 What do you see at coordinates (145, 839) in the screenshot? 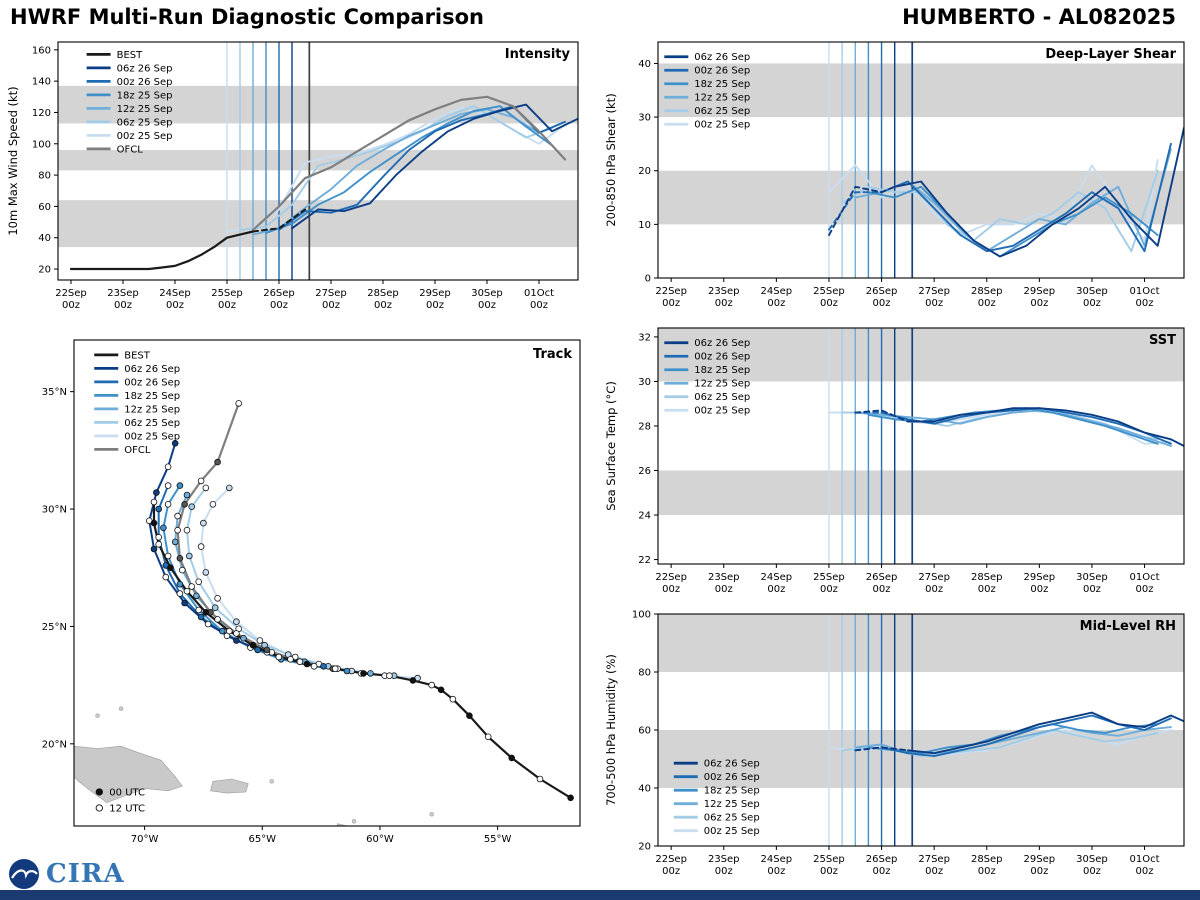
I see `svg-text: 70°W` at bounding box center [145, 839].